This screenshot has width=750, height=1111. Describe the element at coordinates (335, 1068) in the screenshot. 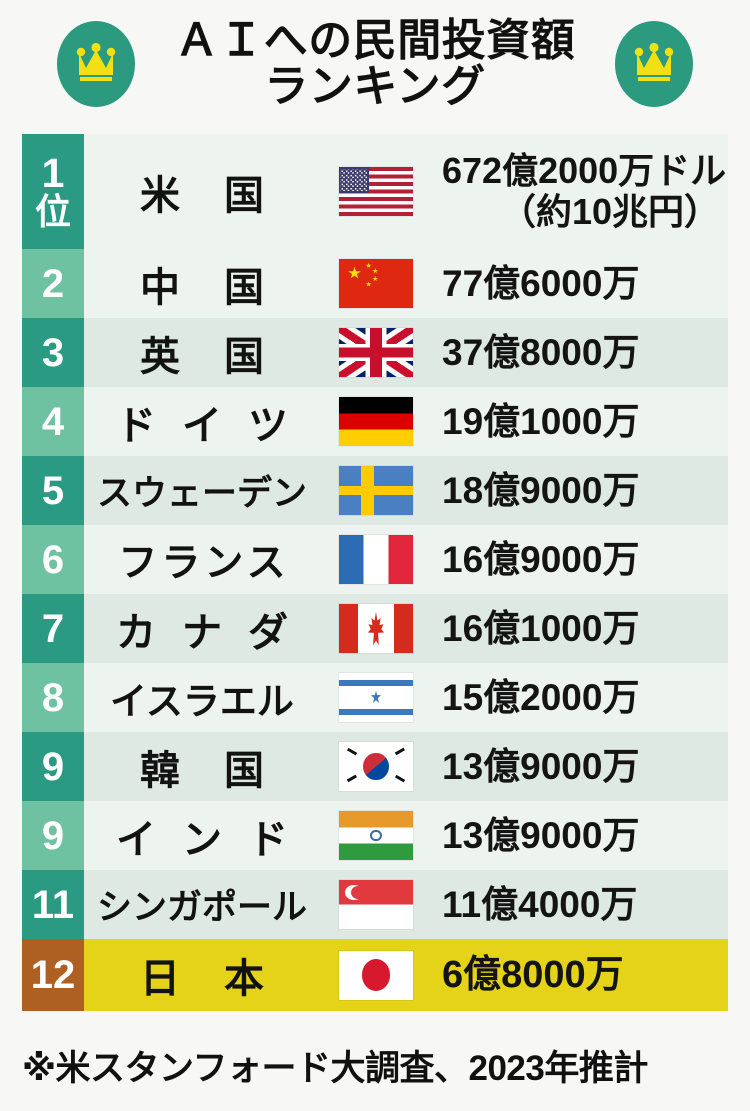

I see `source-note: ※米スタンフォード大調査、2023年推計` at that location.